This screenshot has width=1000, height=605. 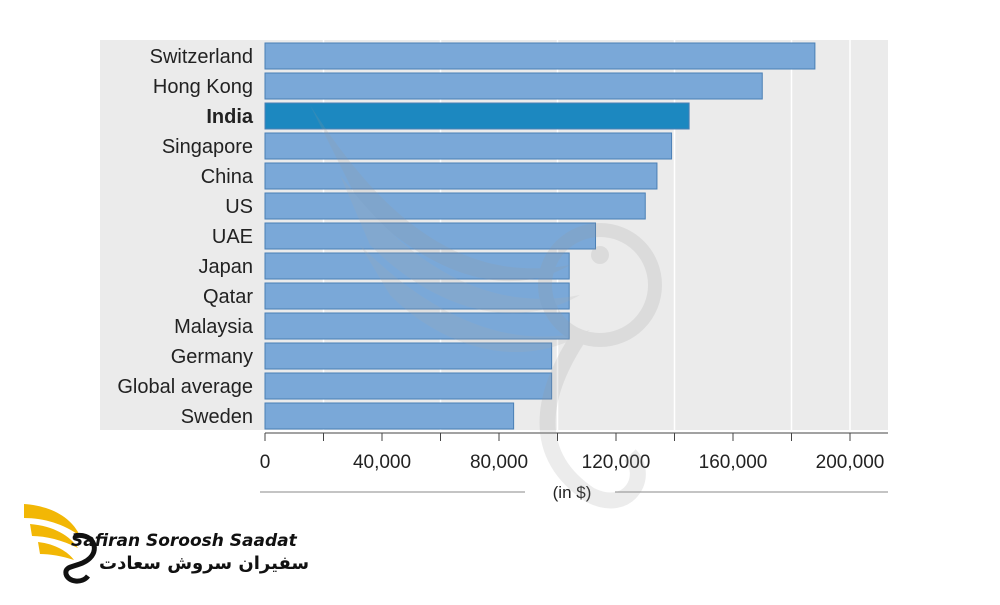 What do you see at coordinates (499, 462) in the screenshot?
I see `x-tick-label: 80,000` at bounding box center [499, 462].